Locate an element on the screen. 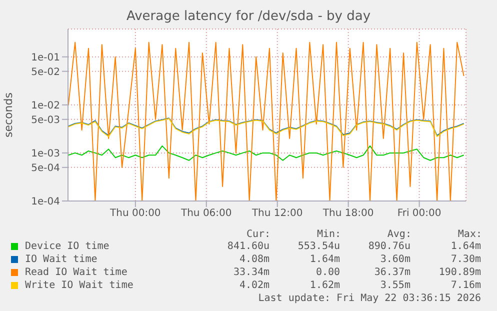 This screenshot has height=311, width=497. text: 890.76u is located at coordinates (389, 246).